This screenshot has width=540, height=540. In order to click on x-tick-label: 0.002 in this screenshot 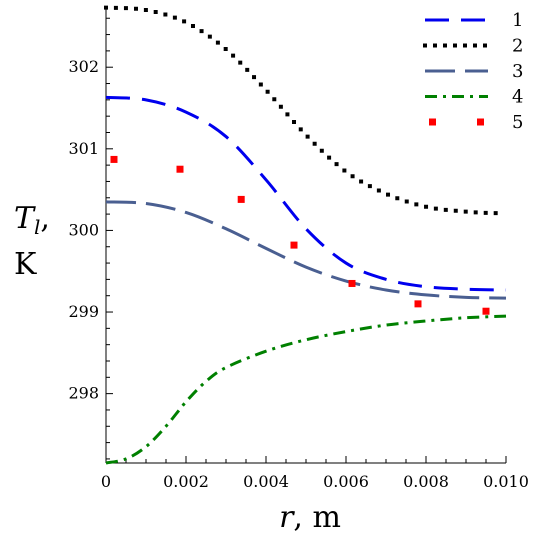, I will do `click(186, 481)`.